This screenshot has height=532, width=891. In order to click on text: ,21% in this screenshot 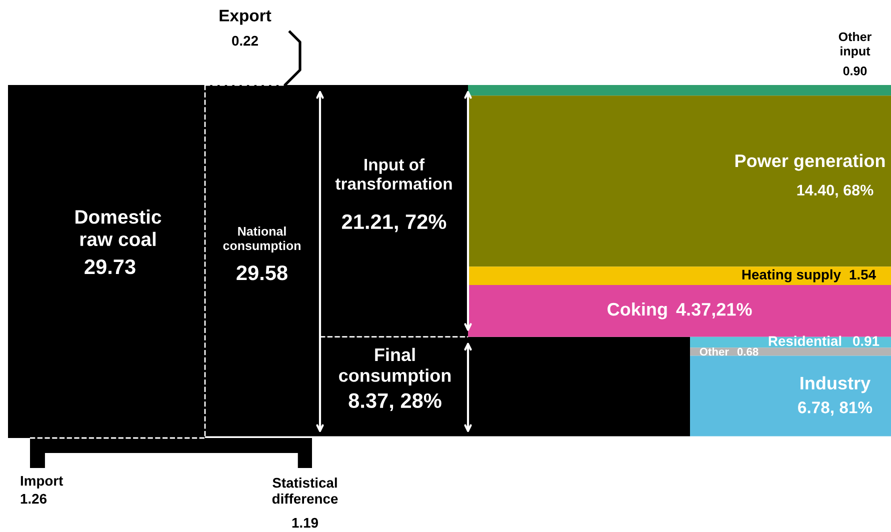, I will do `click(732, 310)`.